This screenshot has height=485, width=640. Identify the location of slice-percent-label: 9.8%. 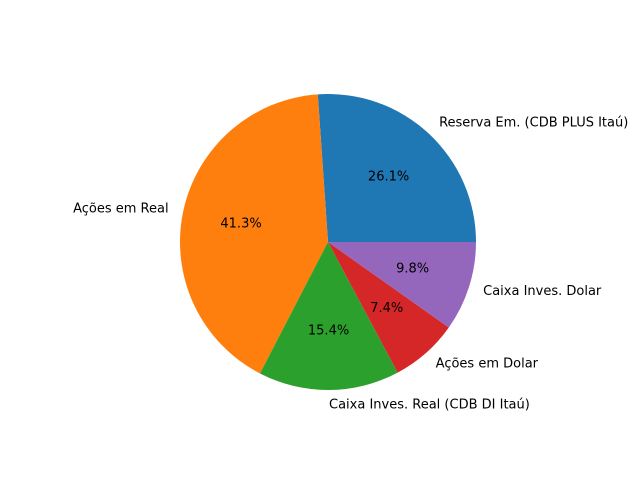
(412, 268).